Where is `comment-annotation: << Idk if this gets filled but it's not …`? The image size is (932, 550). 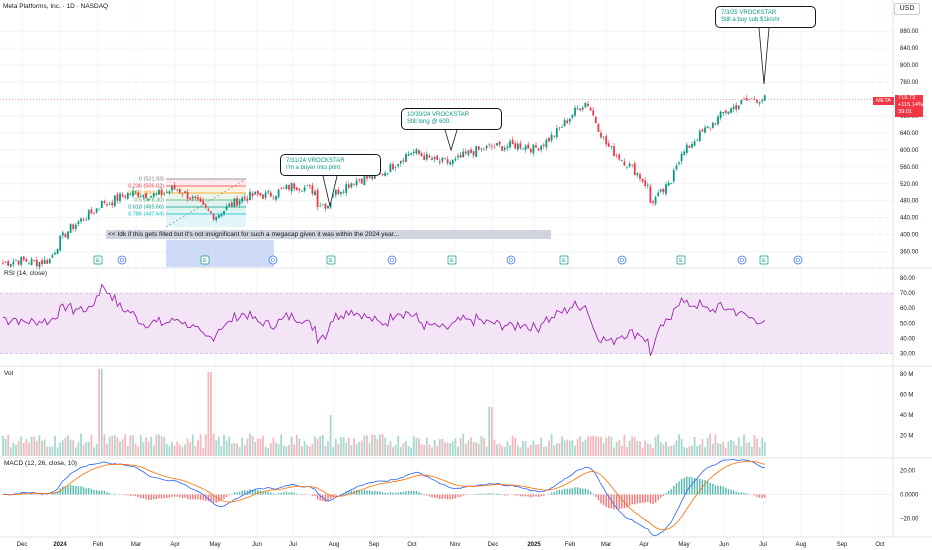
comment-annotation: << Idk if this gets filled but it's not … is located at coordinates (328, 234).